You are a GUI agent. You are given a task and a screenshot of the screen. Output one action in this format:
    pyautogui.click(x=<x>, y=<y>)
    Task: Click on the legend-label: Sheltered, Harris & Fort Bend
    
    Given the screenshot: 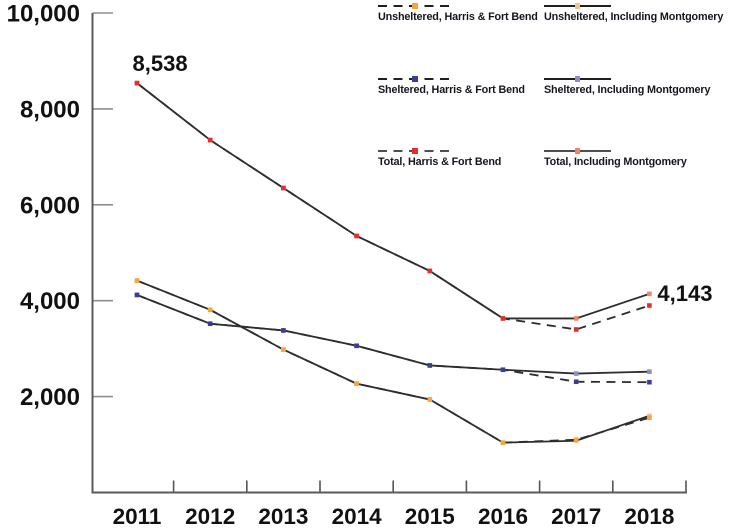 What is the action you would take?
    pyautogui.click(x=451, y=90)
    